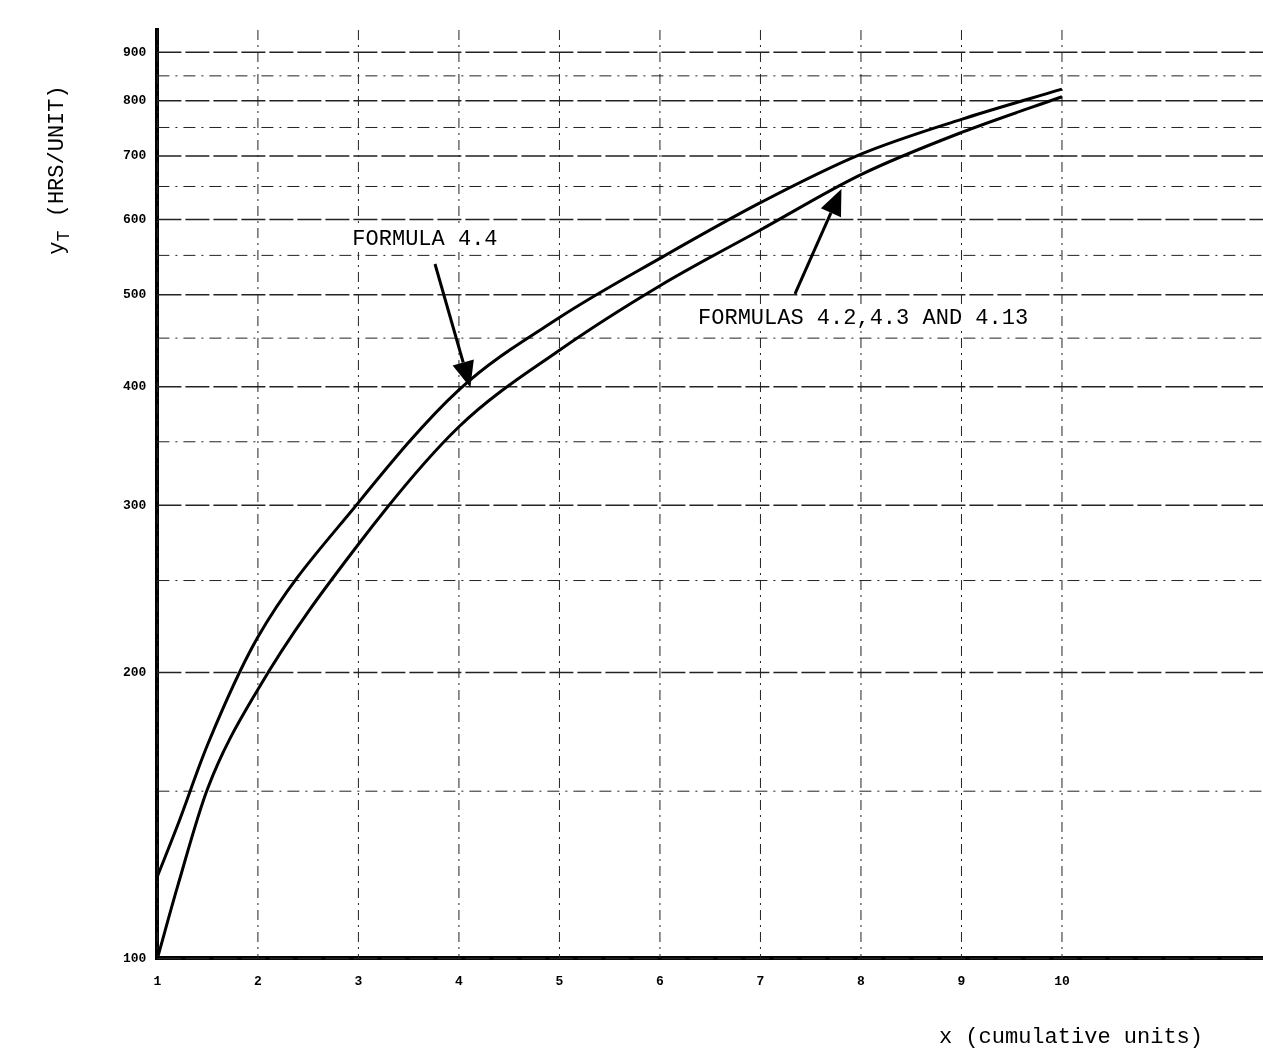 The height and width of the screenshot is (1058, 1263). Describe the element at coordinates (961, 982) in the screenshot. I see `x-tick-label: 9` at that location.